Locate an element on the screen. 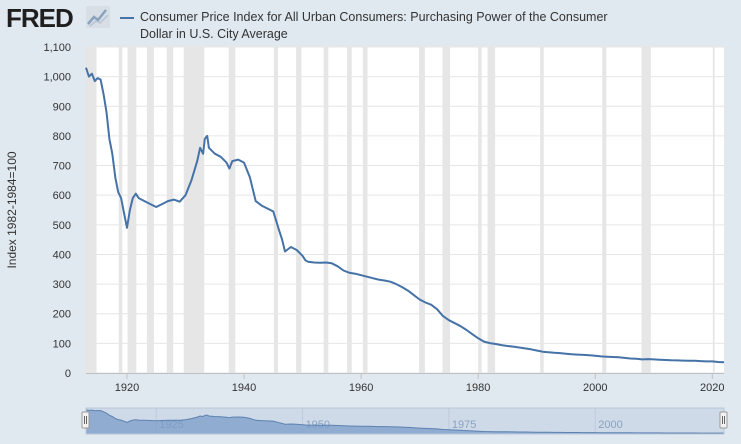 The width and height of the screenshot is (741, 444). y-tick-label: 600 is located at coordinates (62, 196).